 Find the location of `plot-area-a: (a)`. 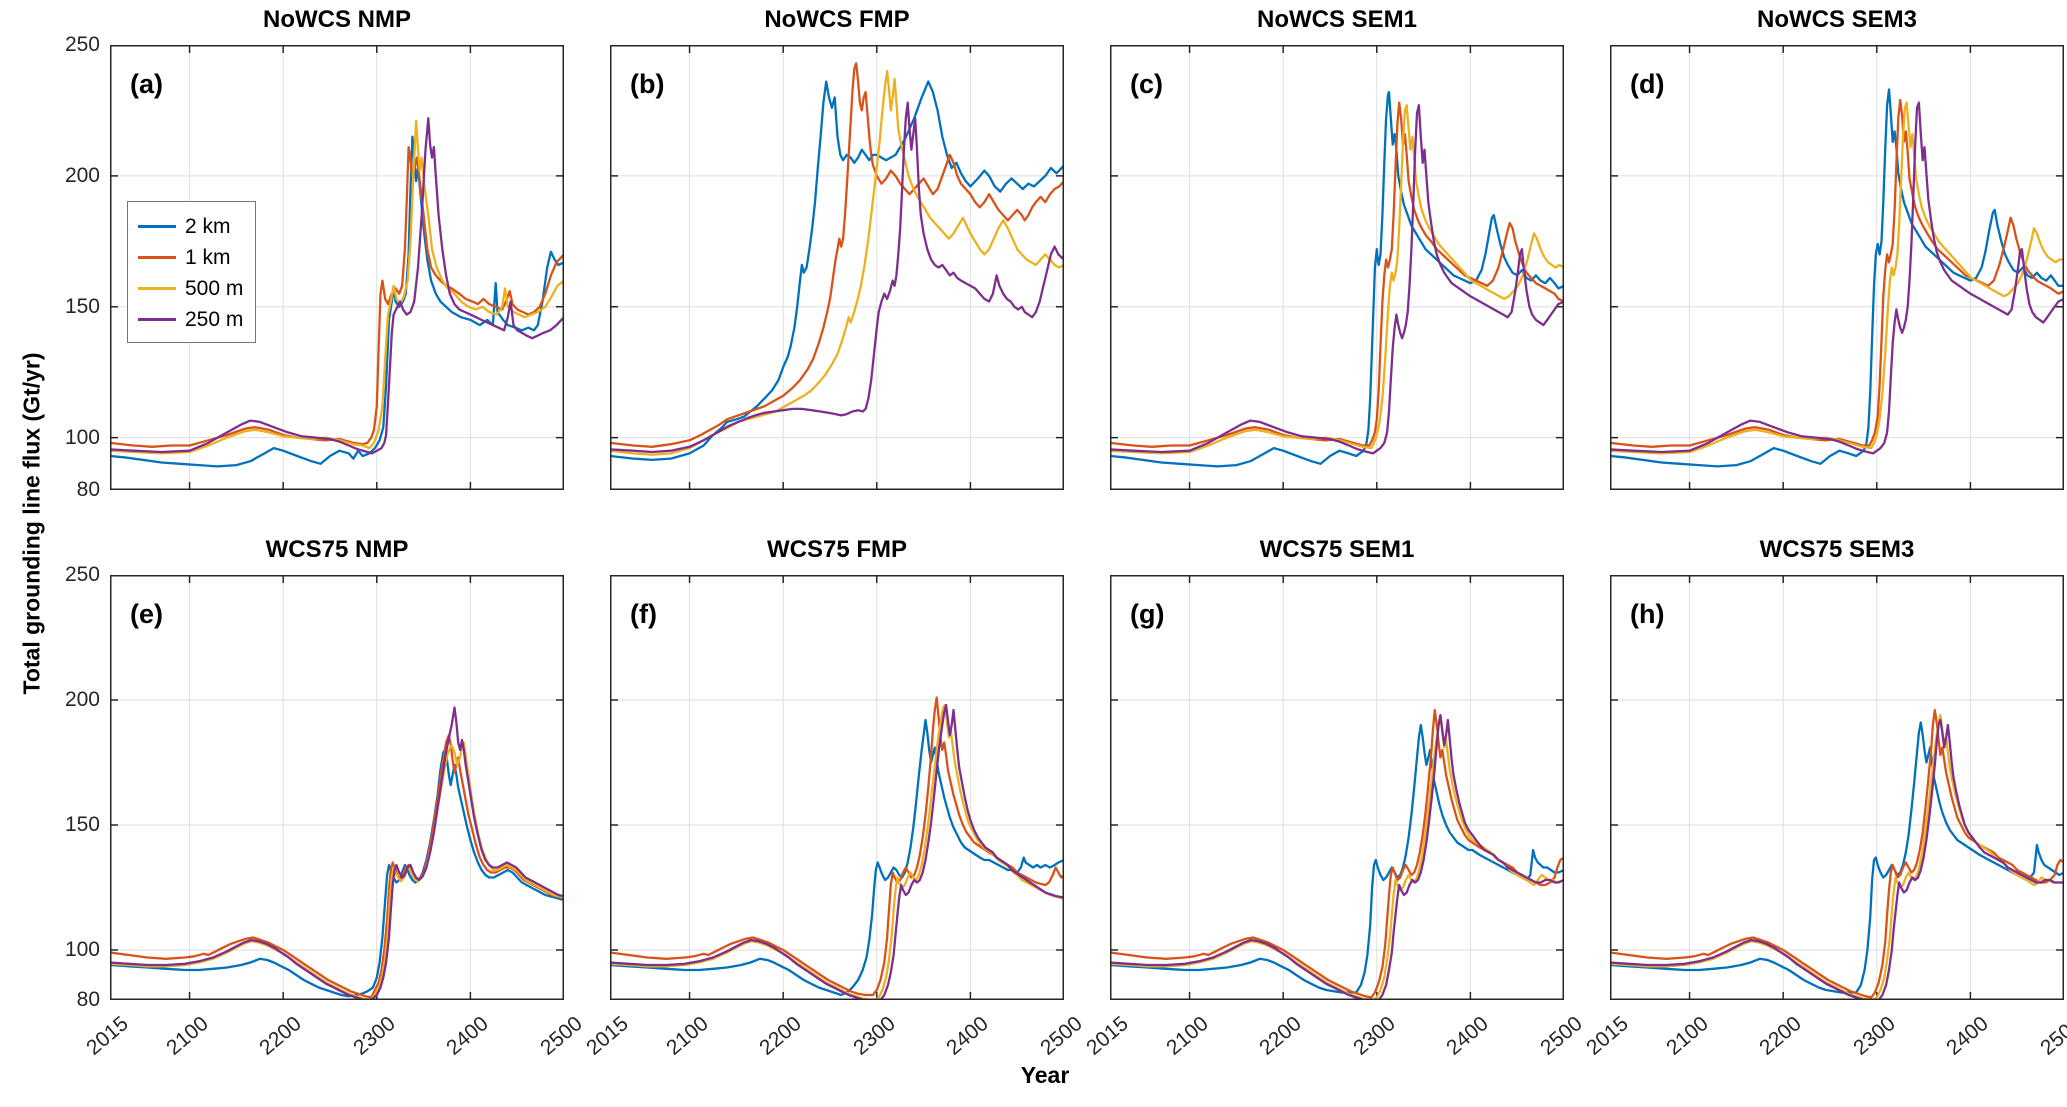

plot-area-a: (a) is located at coordinates (337, 267).